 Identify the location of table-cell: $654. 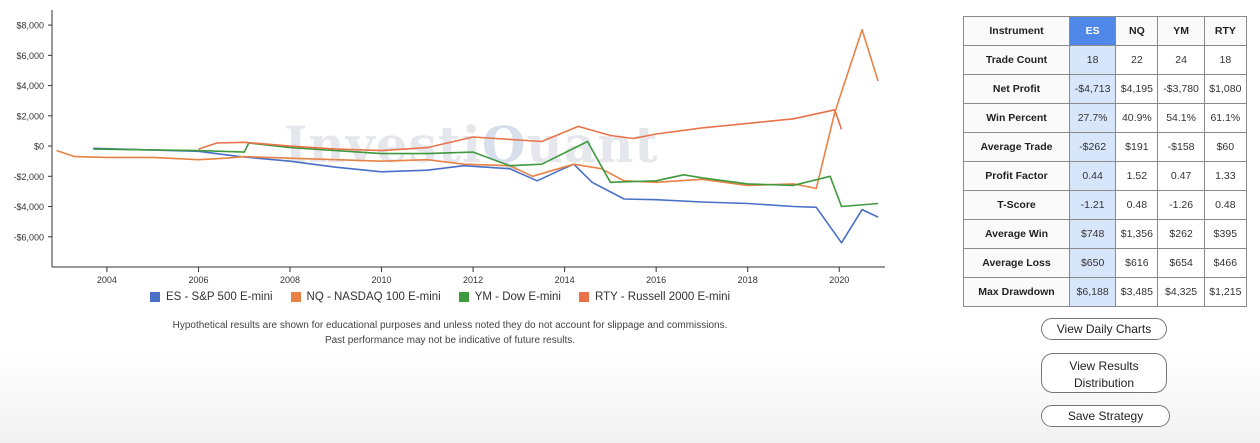
(1181, 263).